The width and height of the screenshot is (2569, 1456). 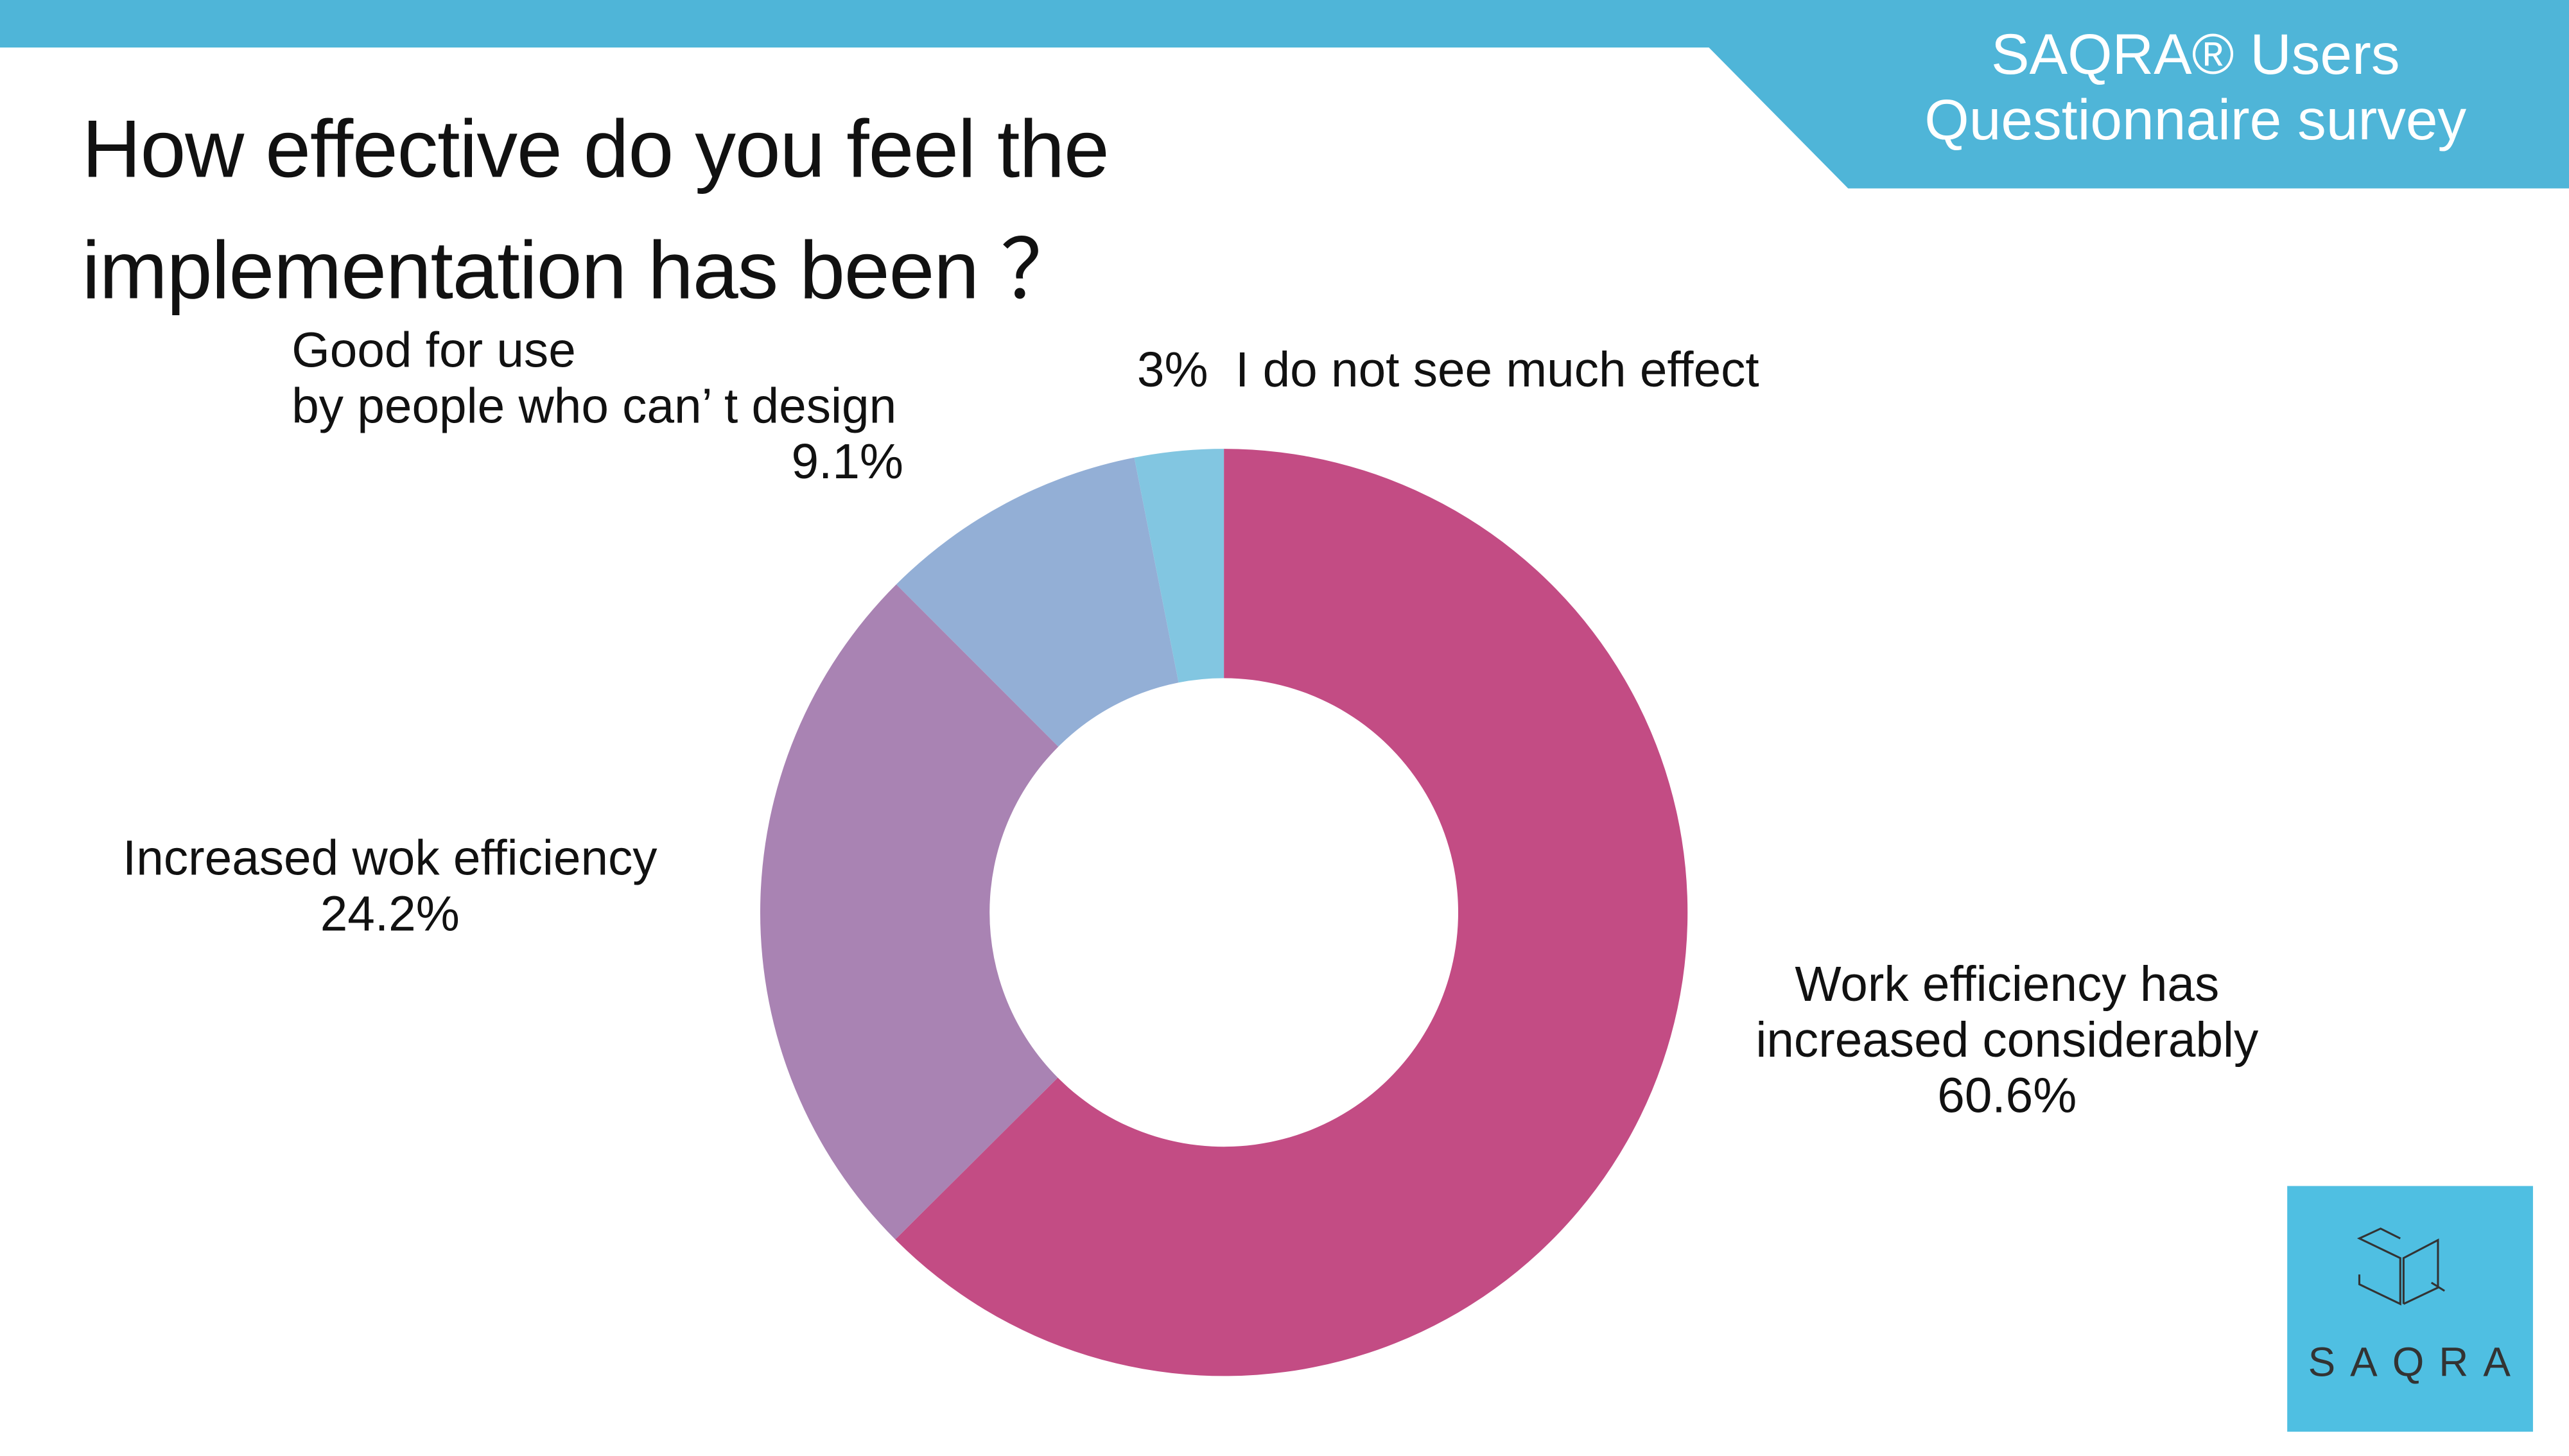 What do you see at coordinates (2195, 120) in the screenshot?
I see `header-subtitle: Questionnaire survey` at bounding box center [2195, 120].